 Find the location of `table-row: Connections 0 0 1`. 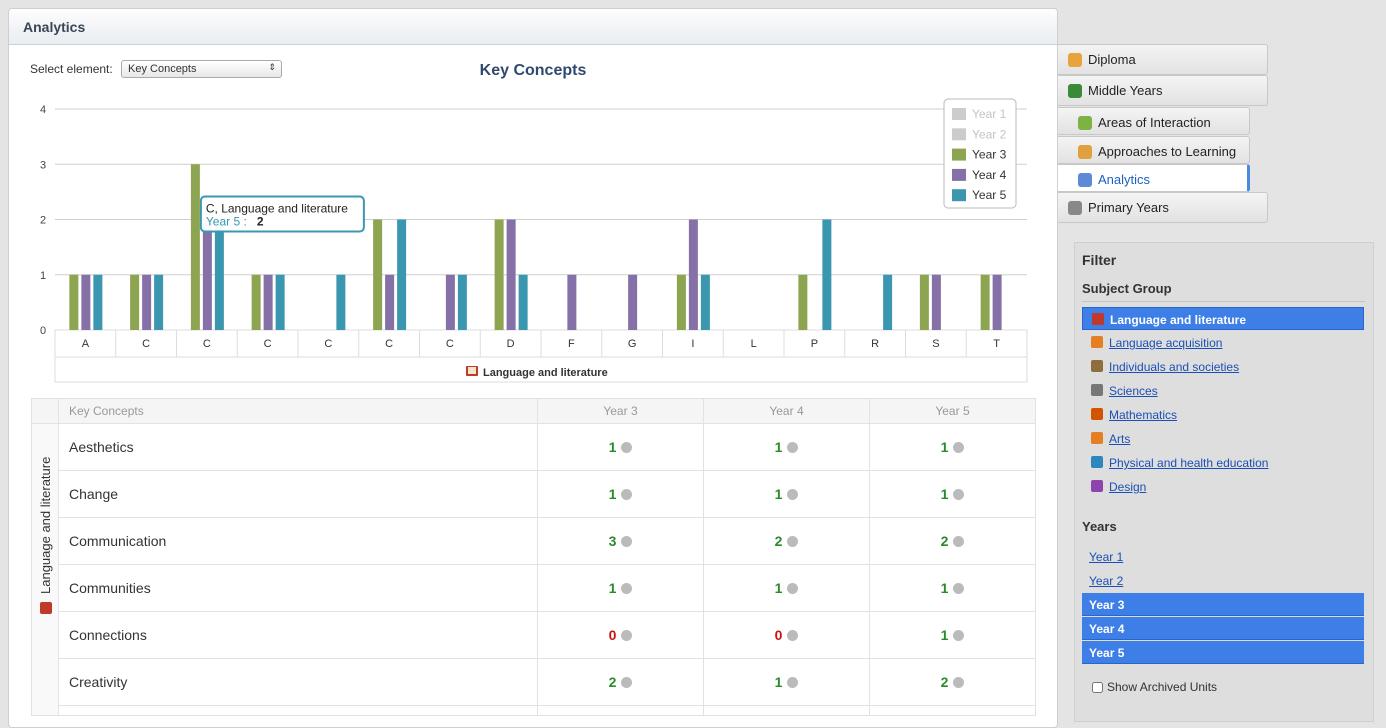

table-row: Connections 0 0 1 is located at coordinates (534, 635).